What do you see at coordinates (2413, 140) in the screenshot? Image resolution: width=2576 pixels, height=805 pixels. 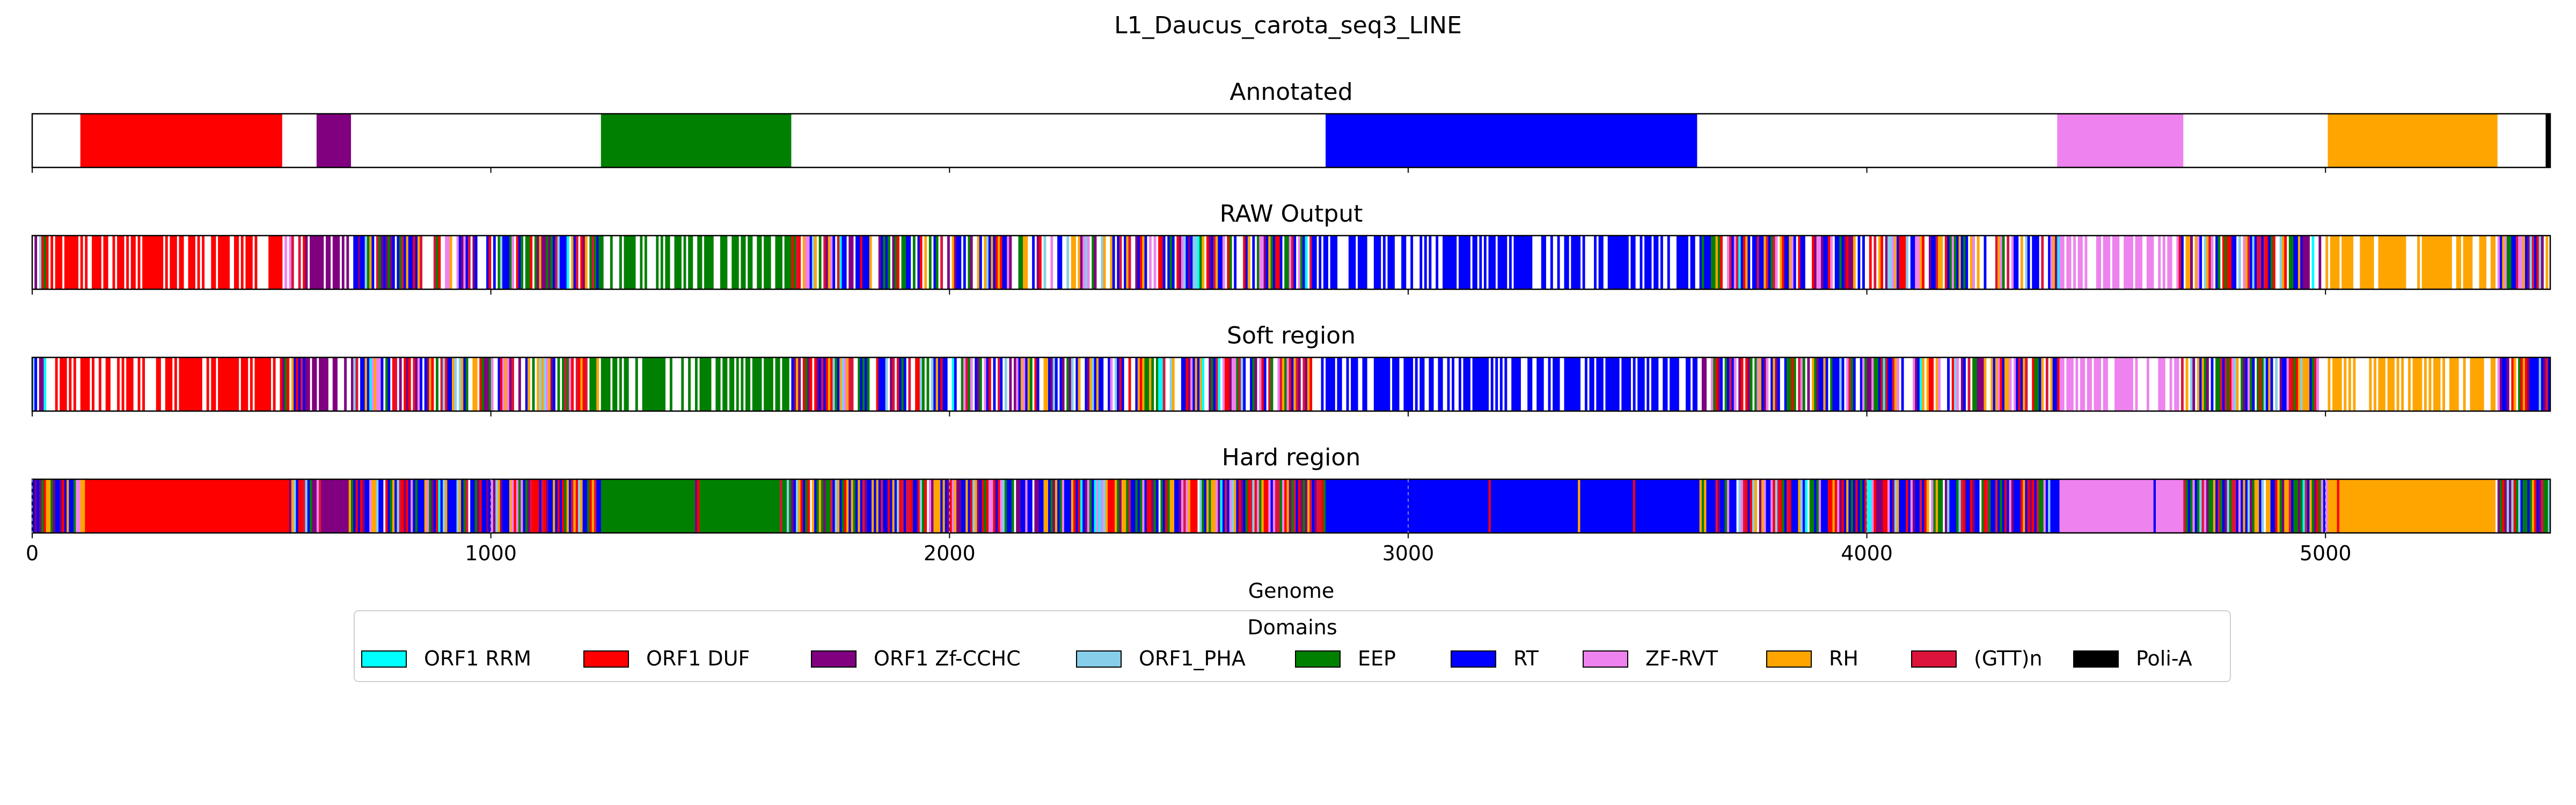 I see `segment-rh` at bounding box center [2413, 140].